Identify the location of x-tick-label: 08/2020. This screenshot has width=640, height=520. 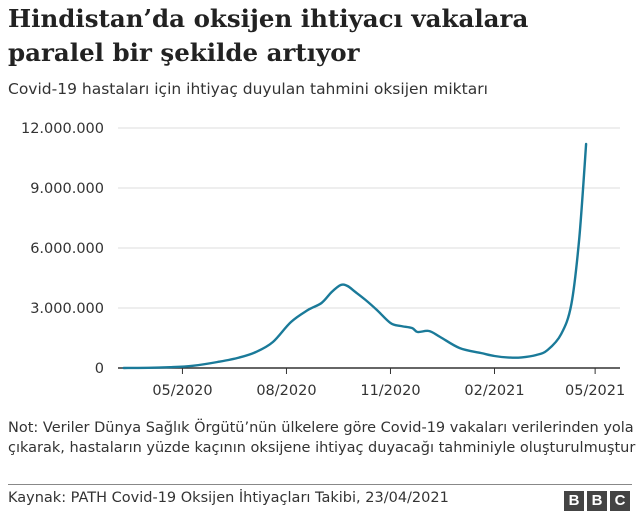
(286, 391).